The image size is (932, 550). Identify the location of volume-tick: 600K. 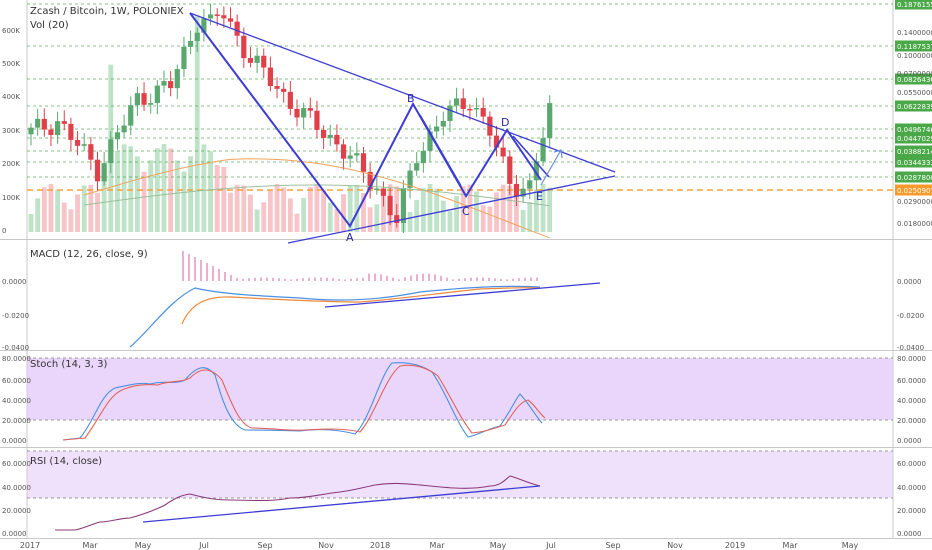
(11, 31).